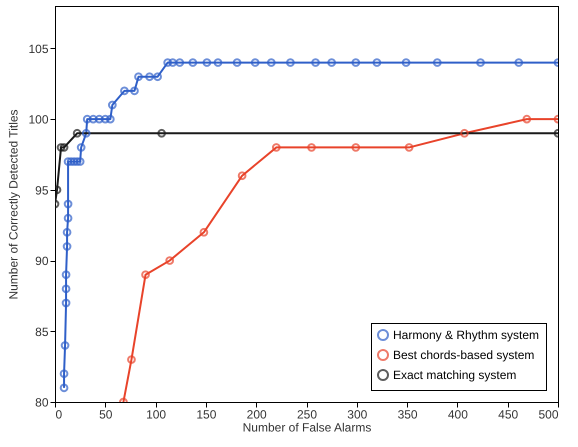 This screenshot has height=447, width=578. I want to click on x-tick-label: 350, so click(408, 415).